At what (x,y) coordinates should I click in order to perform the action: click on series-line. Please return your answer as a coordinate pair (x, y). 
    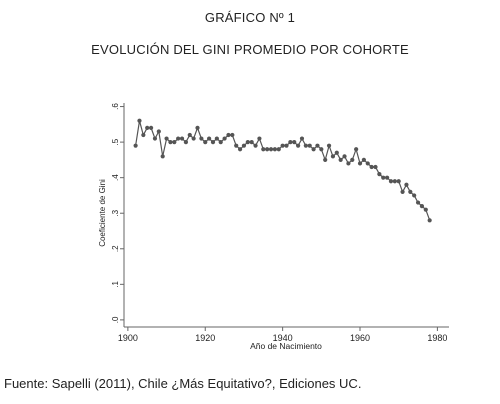
    Looking at the image, I should click on (283, 170).